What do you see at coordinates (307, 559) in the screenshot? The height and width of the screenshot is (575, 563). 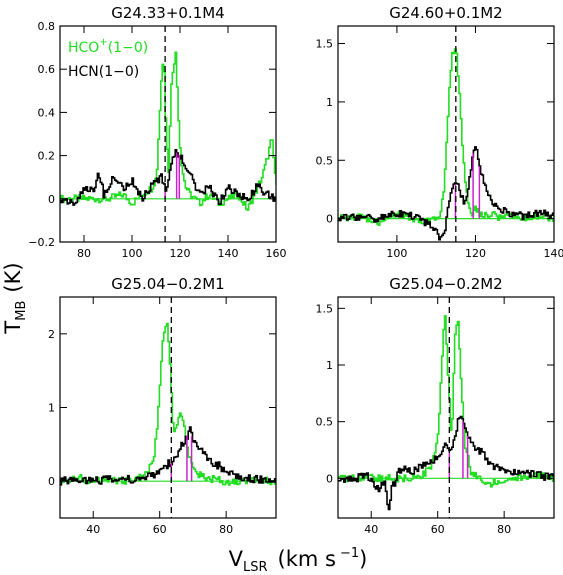 I see `x-axis-label-unit: (km s` at bounding box center [307, 559].